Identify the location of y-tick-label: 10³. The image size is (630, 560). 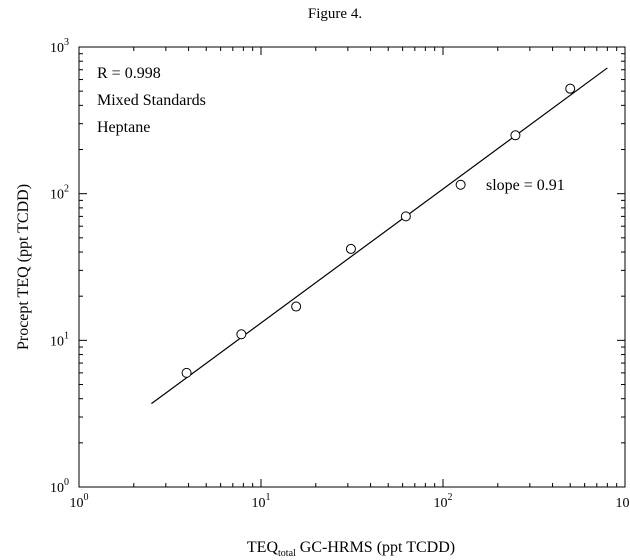
(59, 46).